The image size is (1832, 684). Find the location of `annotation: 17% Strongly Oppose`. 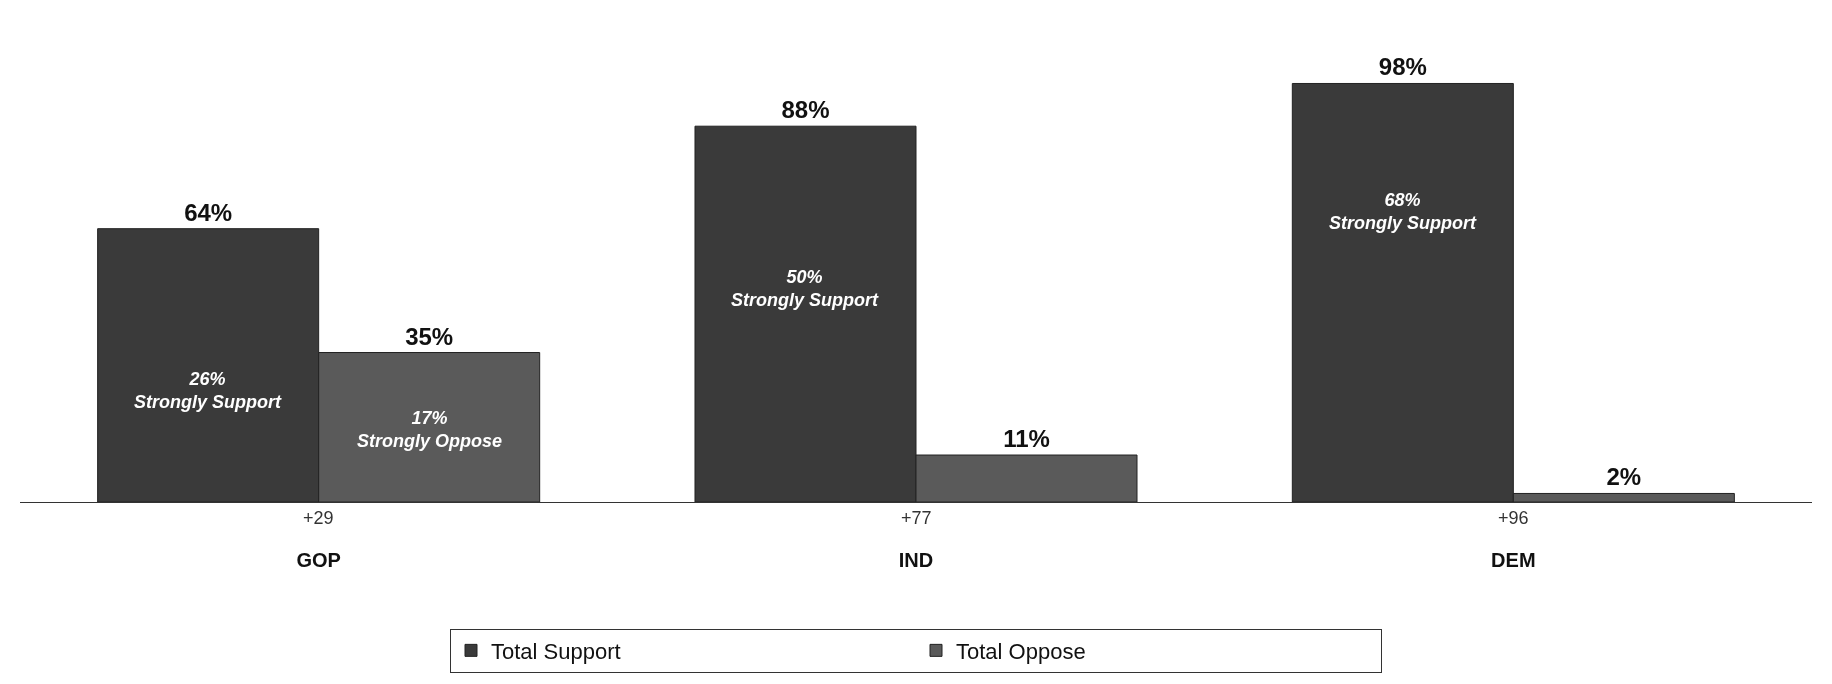

annotation: 17% Strongly Oppose is located at coordinates (430, 430).